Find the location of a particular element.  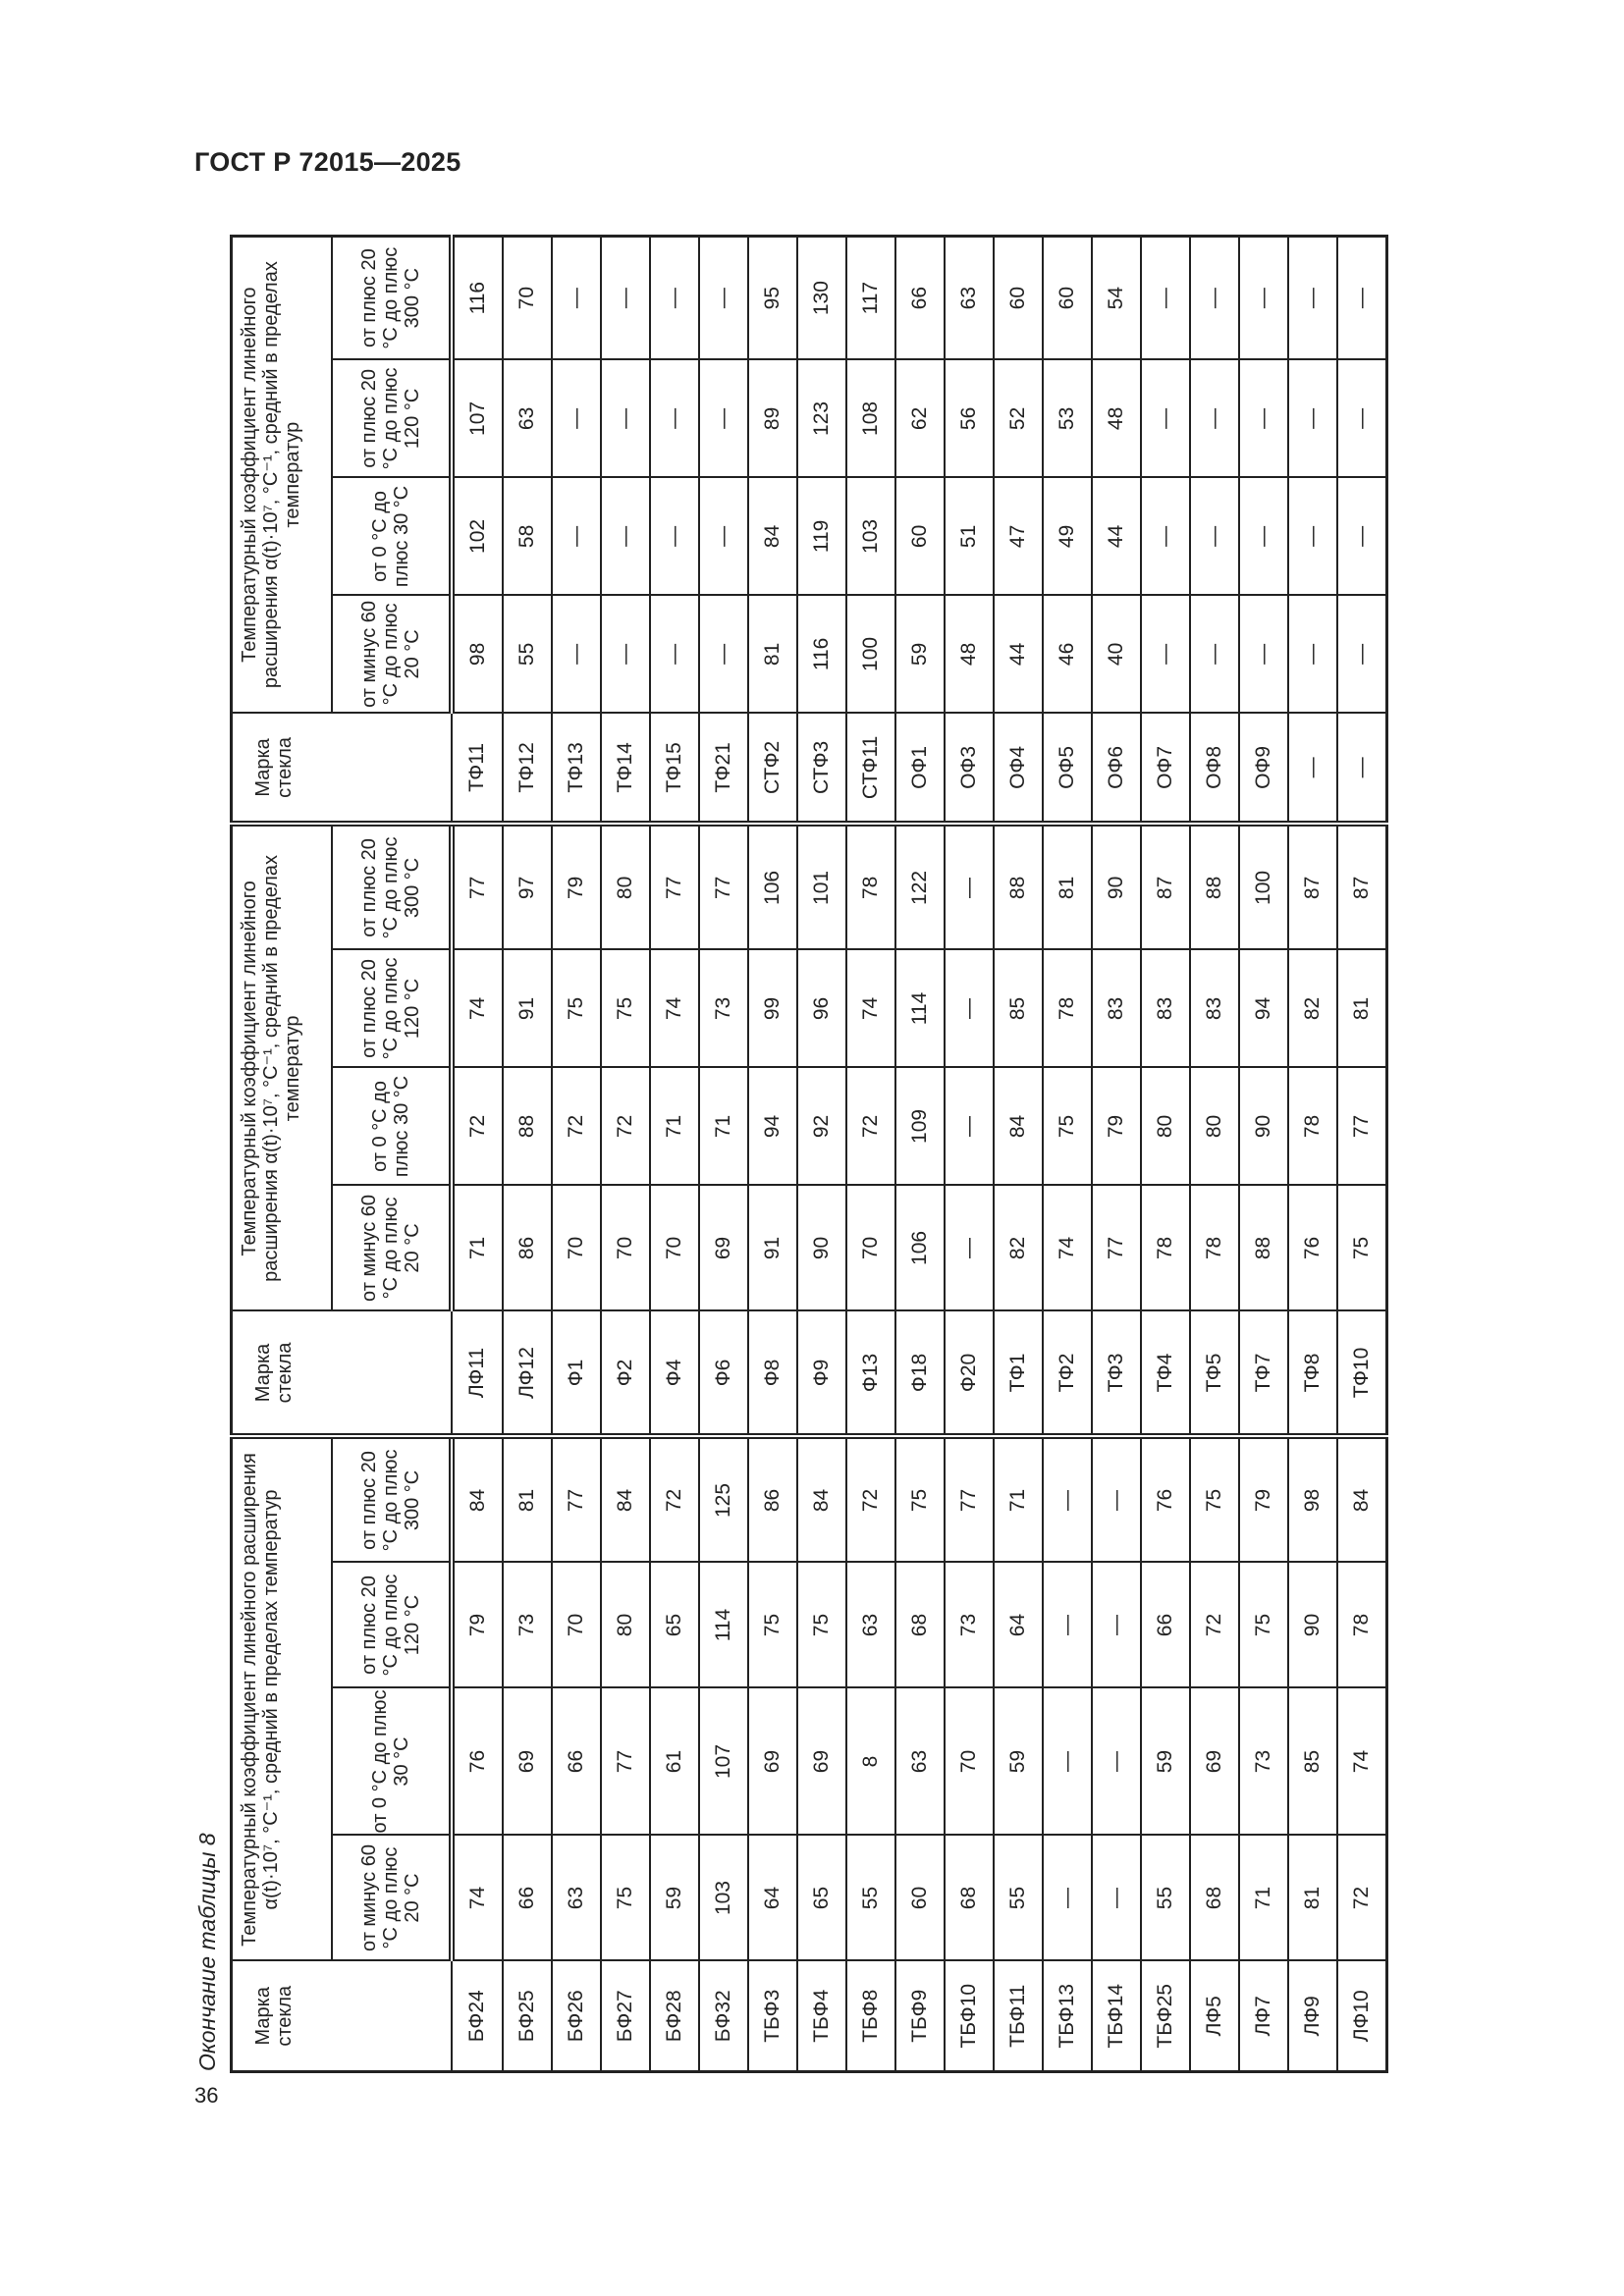

expansion-value-cell: 48 is located at coordinates (1116, 419).